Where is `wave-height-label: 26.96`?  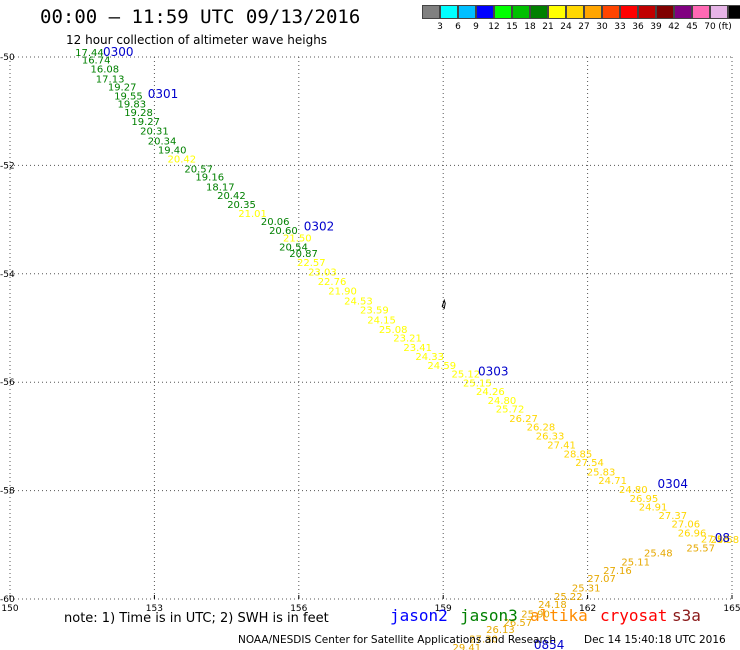 wave-height-label: 26.96 is located at coordinates (692, 534).